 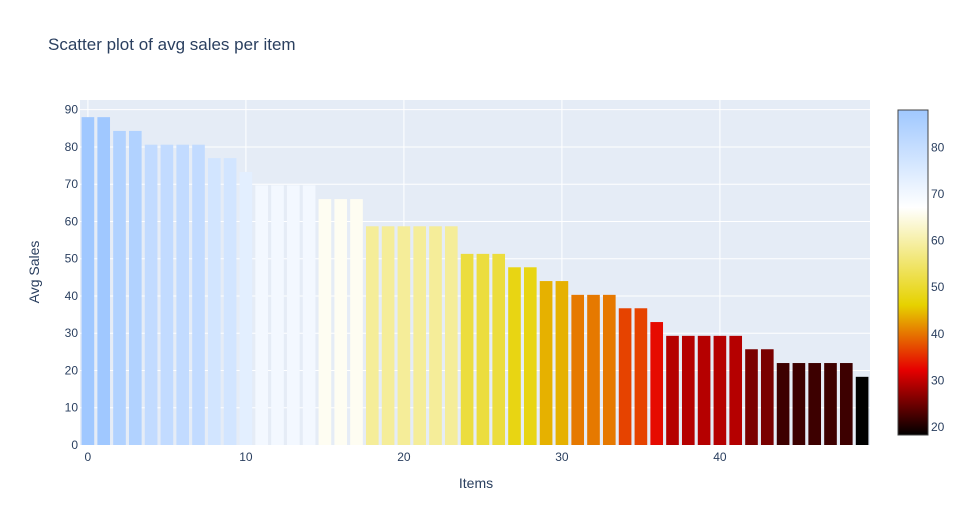 I want to click on y-tick-label: 10, so click(x=72, y=408).